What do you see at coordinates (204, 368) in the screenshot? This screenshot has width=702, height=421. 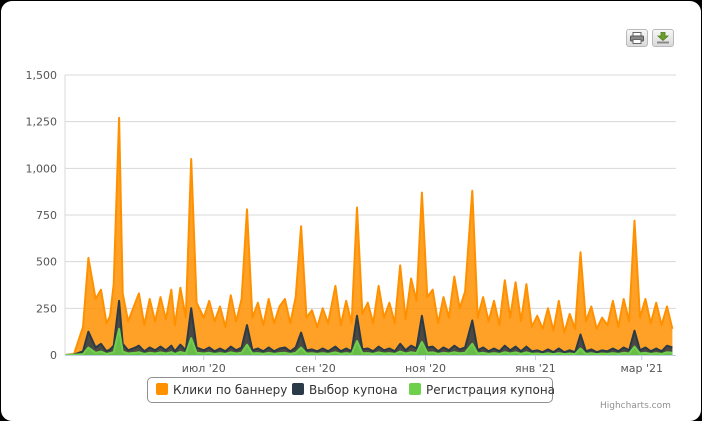 I see `x-tick-label: июл '20` at bounding box center [204, 368].